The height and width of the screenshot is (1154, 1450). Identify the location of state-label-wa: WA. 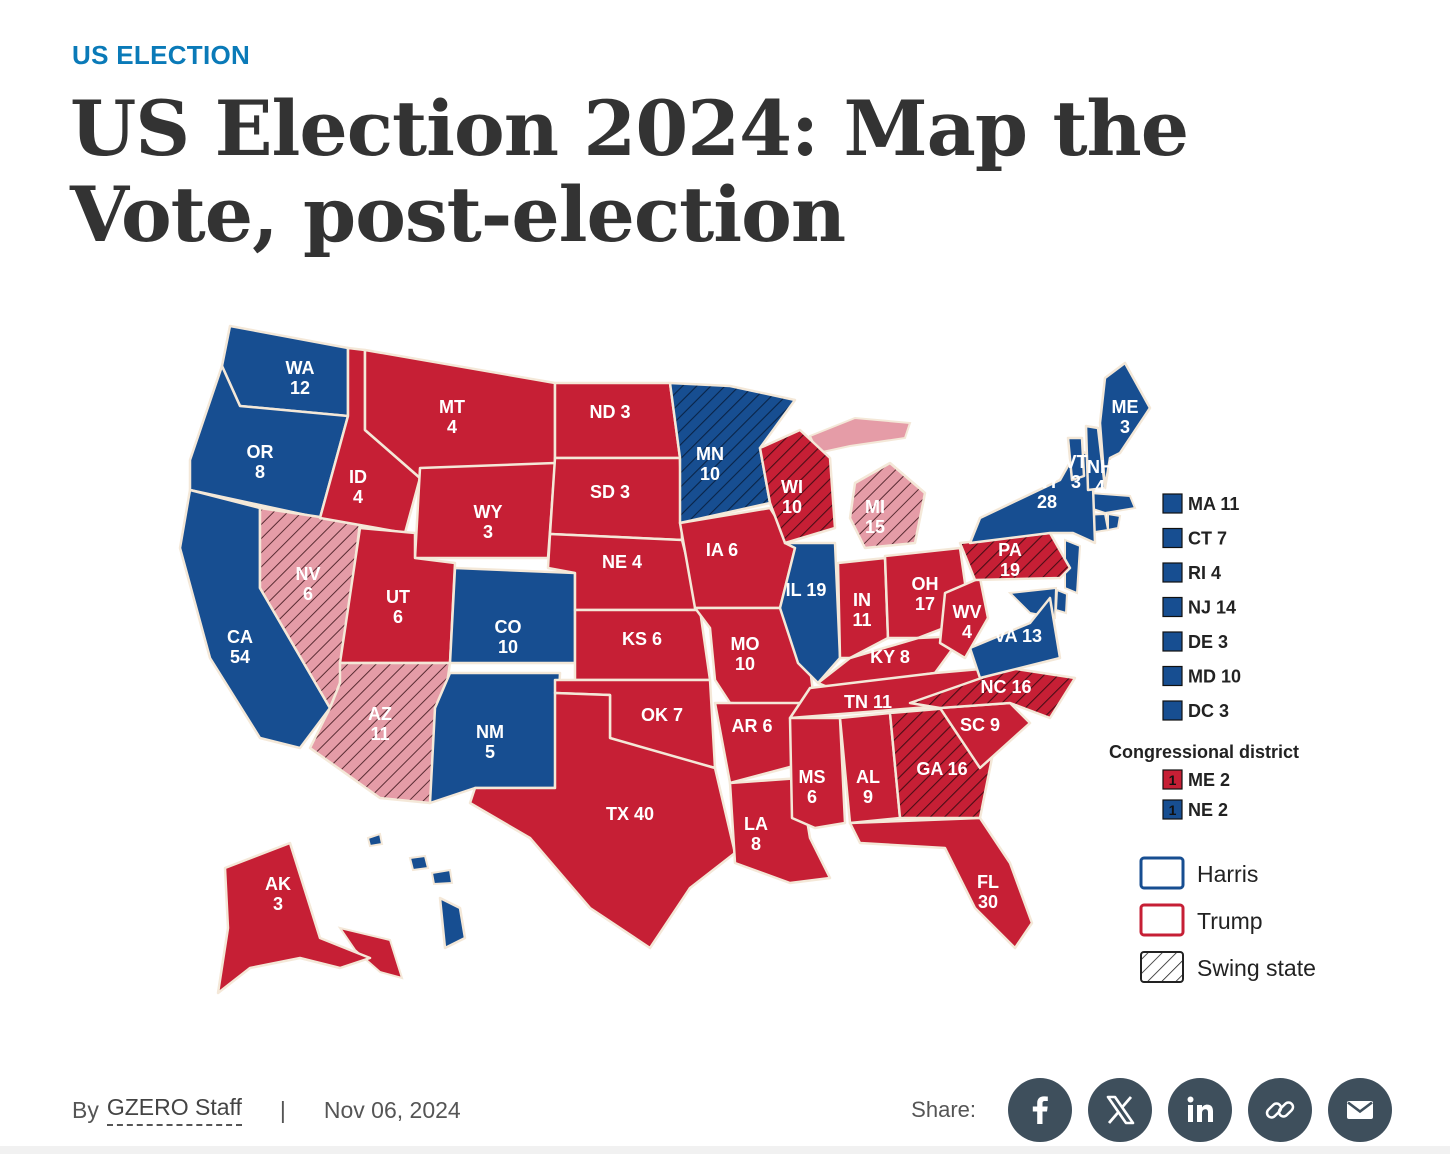
(300, 368).